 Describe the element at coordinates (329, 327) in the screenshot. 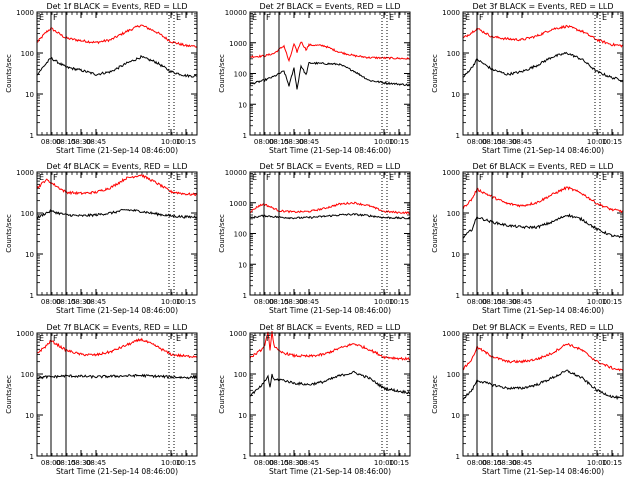

I see `panel-title: Det 8f BLACK = Events, RED = LLD` at that location.